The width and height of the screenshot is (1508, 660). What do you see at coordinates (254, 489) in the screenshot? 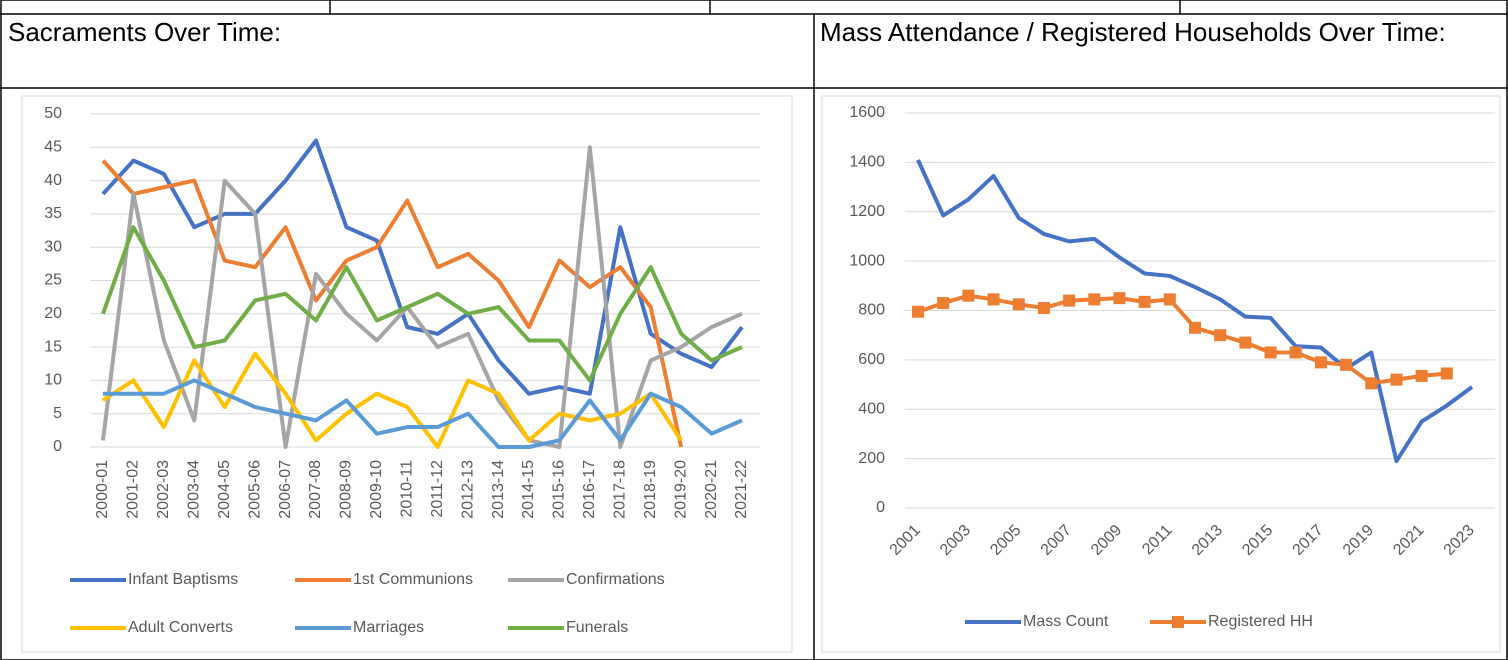
I see `x-tick-label: 2005-06` at bounding box center [254, 489].